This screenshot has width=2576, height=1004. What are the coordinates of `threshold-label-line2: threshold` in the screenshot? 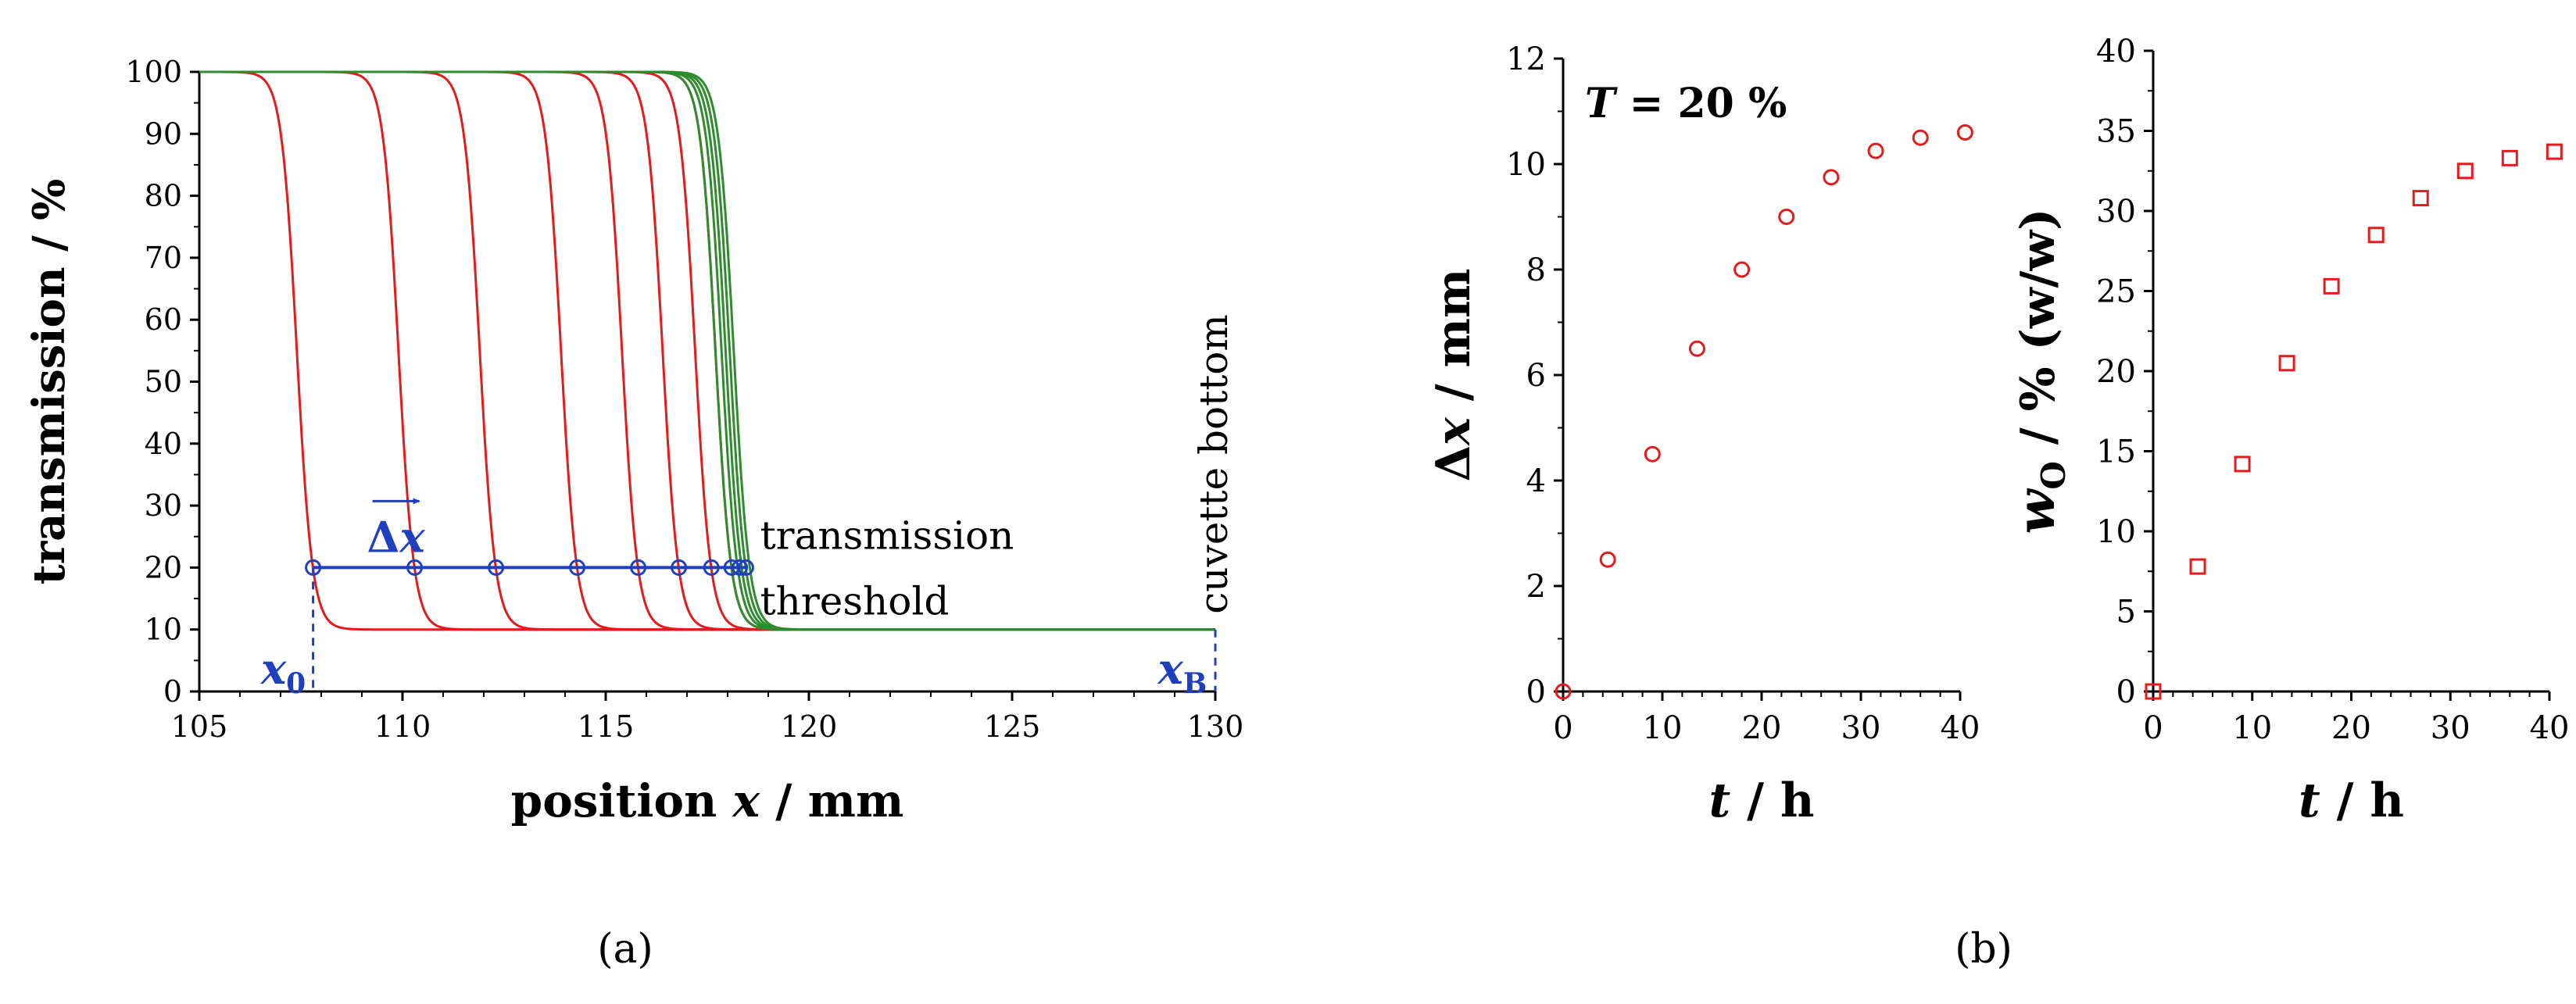 It's located at (855, 600).